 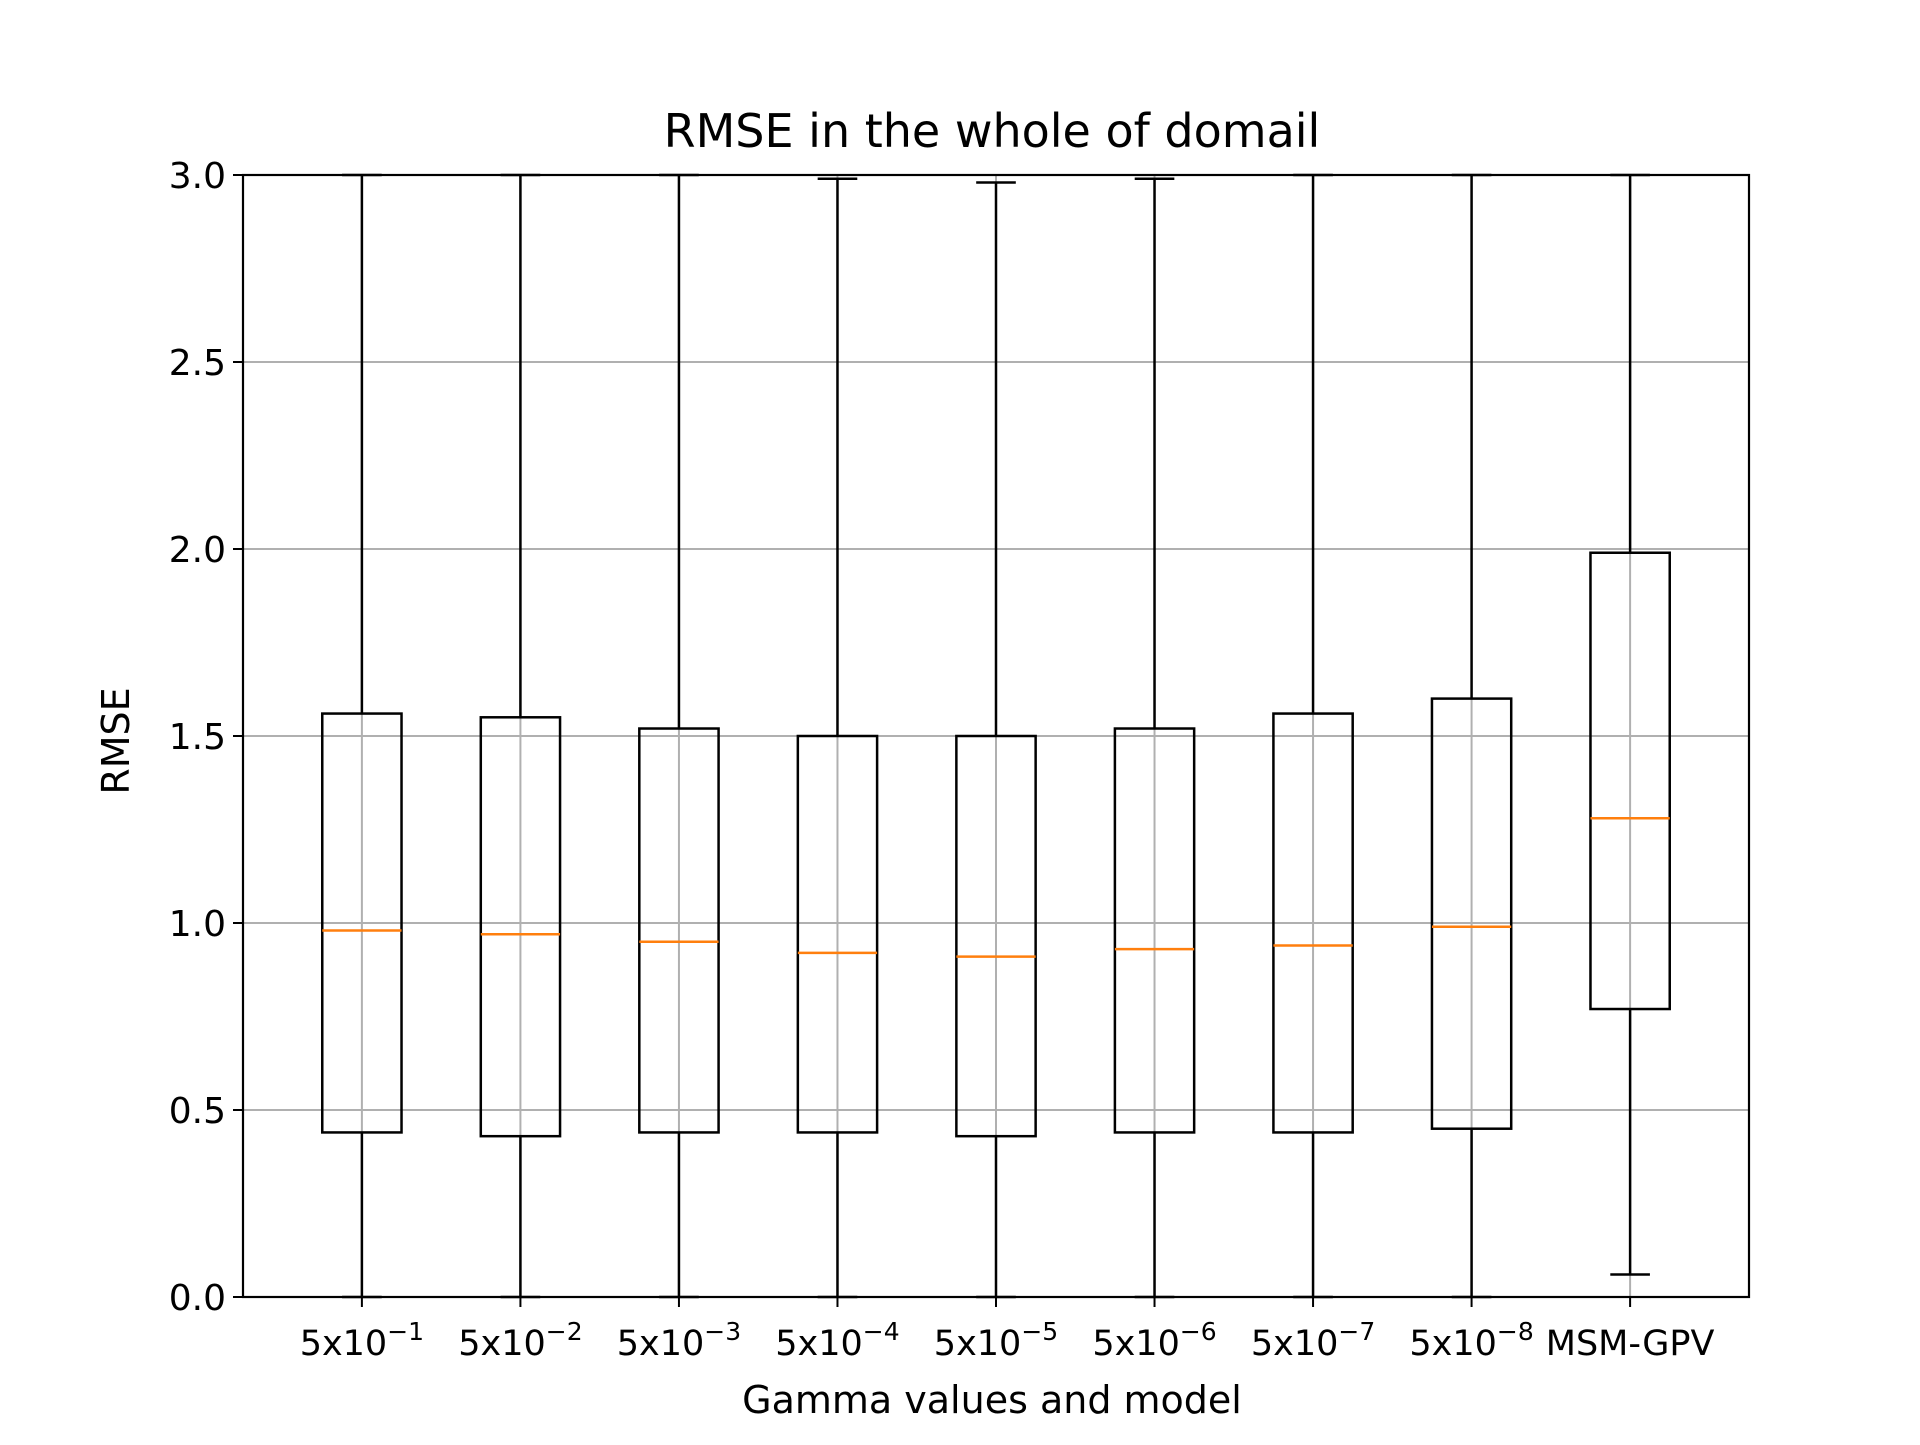 What do you see at coordinates (405, 1331) in the screenshot?
I see `x-tick-label-exponent: −1` at bounding box center [405, 1331].